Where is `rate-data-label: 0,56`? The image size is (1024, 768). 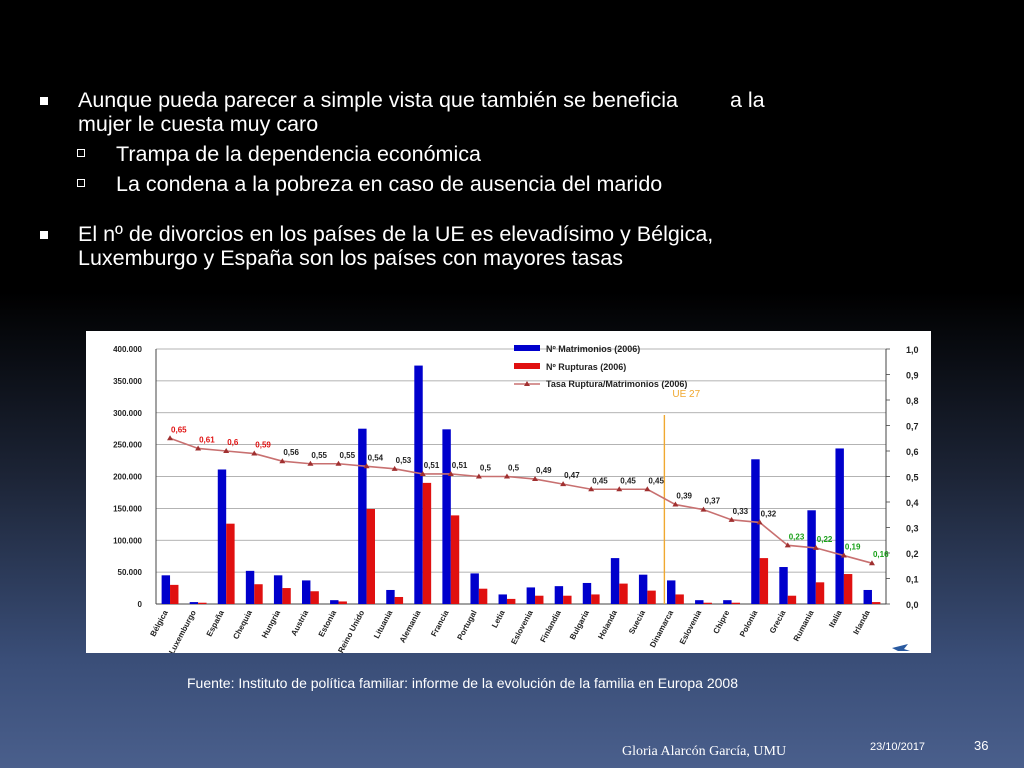 rate-data-label: 0,56 is located at coordinates (291, 452).